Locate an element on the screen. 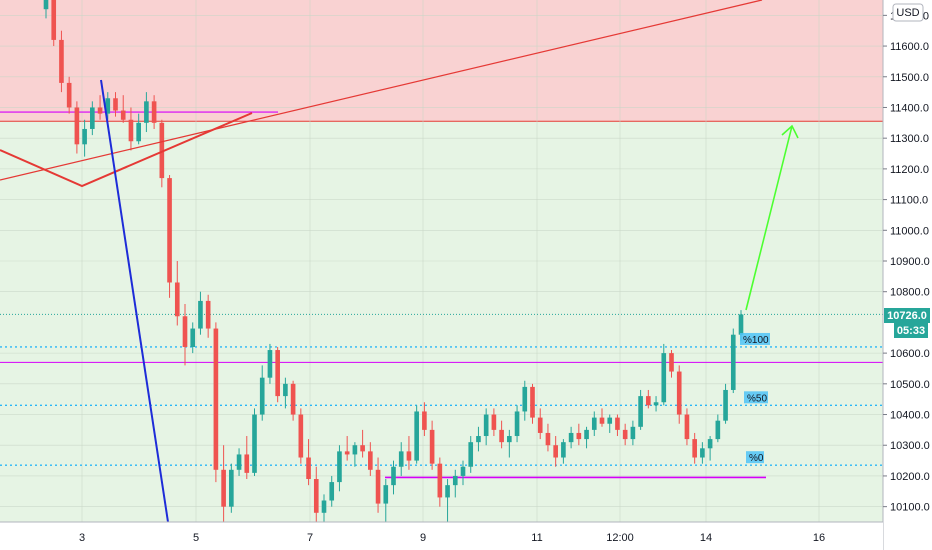  y-tick-label: 10100.0 is located at coordinates (910, 508).